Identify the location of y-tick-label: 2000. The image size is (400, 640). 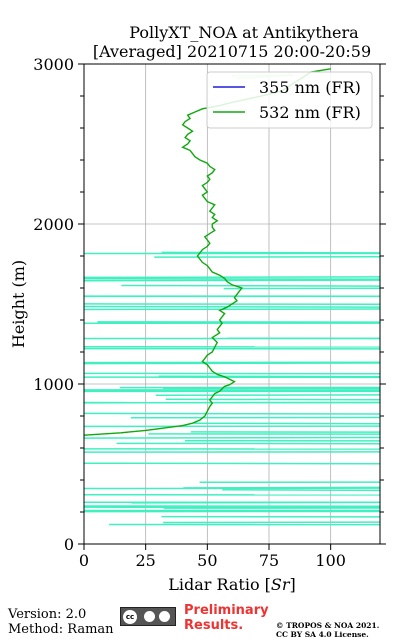
(53, 224).